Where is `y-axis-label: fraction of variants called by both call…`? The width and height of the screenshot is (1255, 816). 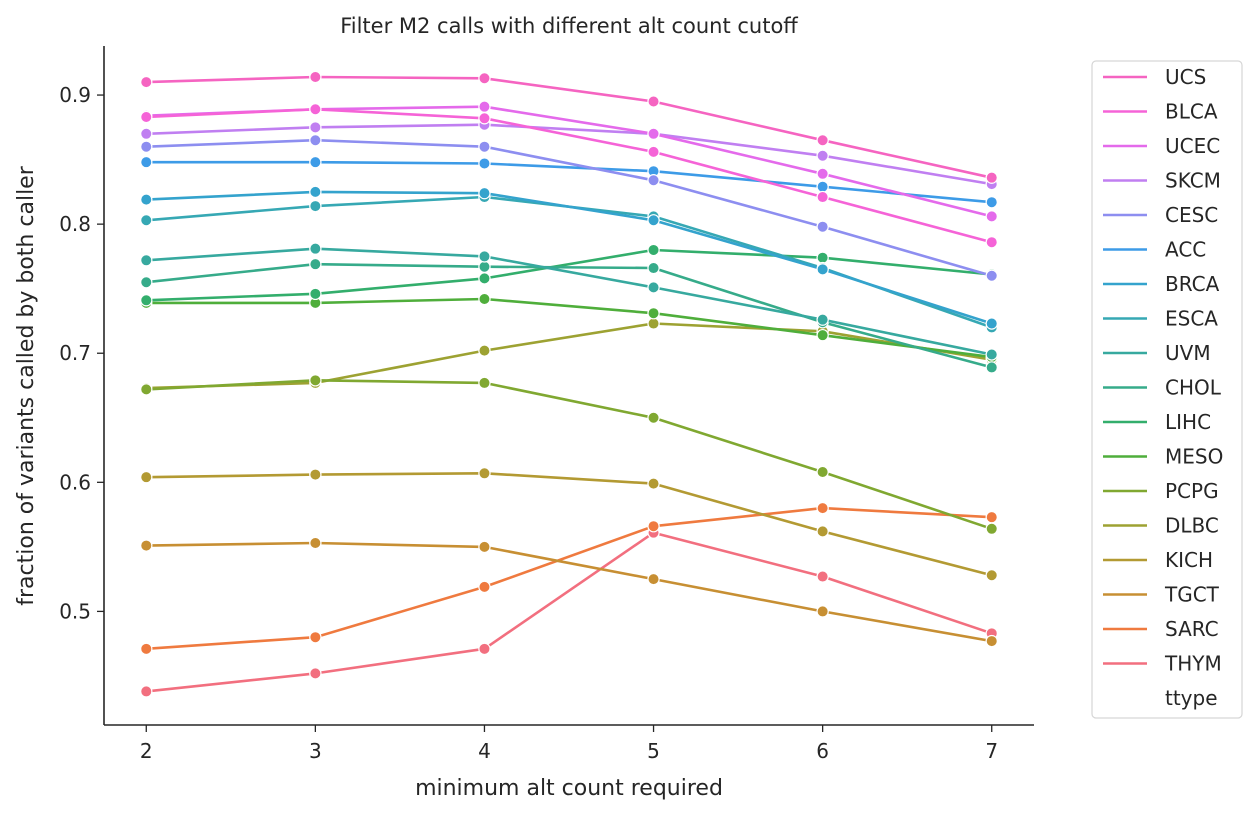 y-axis-label: fraction of variants called by both call… is located at coordinates (26, 385).